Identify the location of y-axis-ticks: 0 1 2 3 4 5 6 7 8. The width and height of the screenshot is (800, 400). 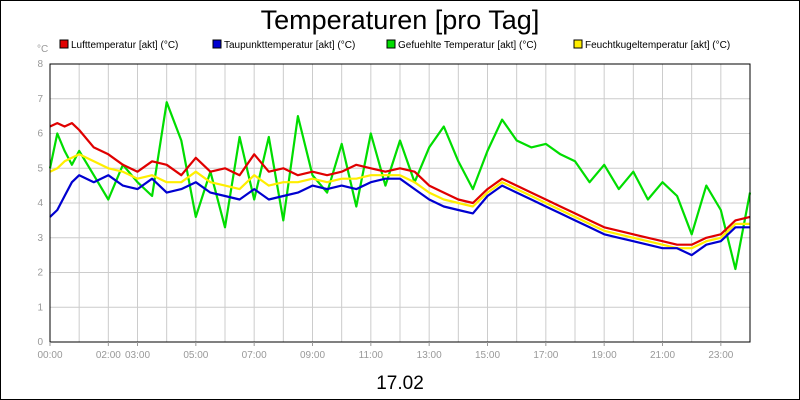
(40, 203).